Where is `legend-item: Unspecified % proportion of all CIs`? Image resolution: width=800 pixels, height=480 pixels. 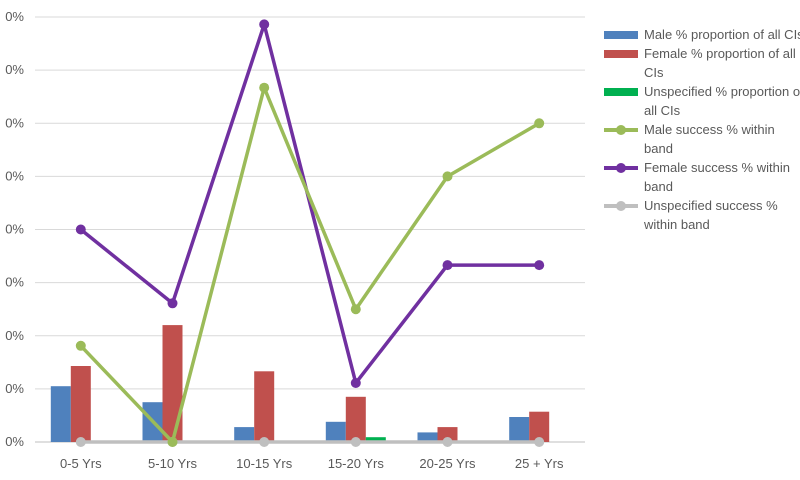
legend-item: Unspecified % proportion of all CIs is located at coordinates (702, 101).